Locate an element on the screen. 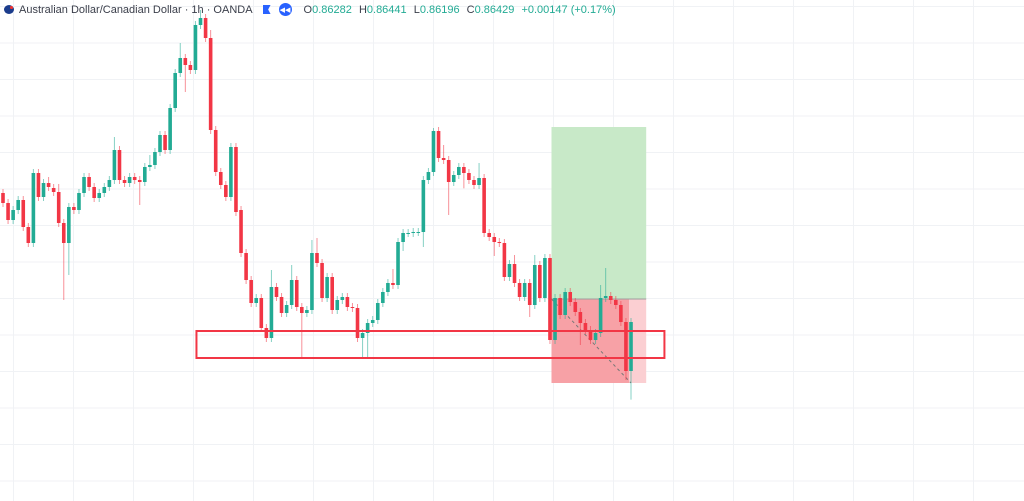 The height and width of the screenshot is (501, 1024). low-value: 0.86196 is located at coordinates (439, 9).